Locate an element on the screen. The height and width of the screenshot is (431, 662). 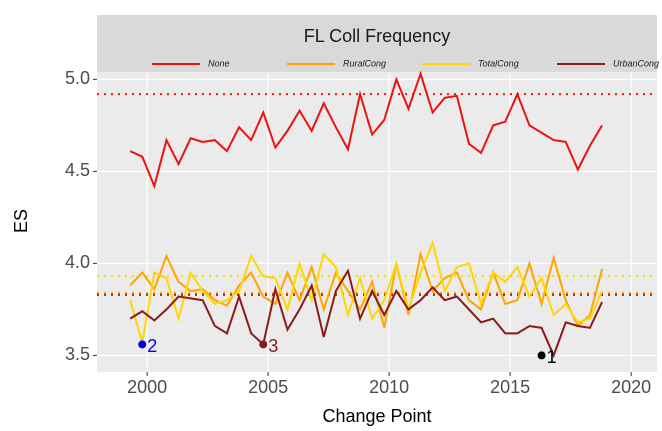
strip is located at coordinates (377, 43).